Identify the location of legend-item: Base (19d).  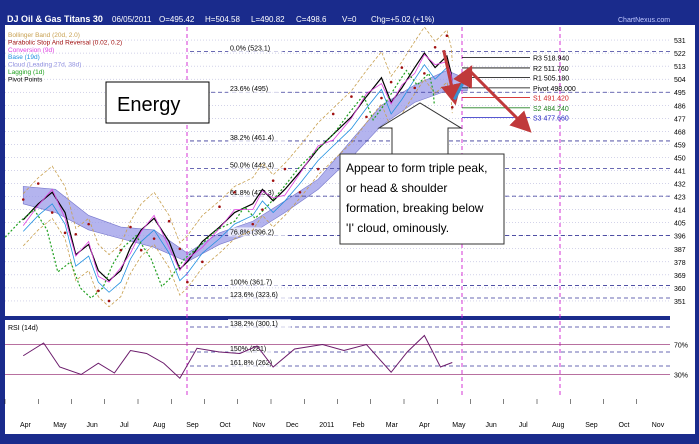
(24, 57).